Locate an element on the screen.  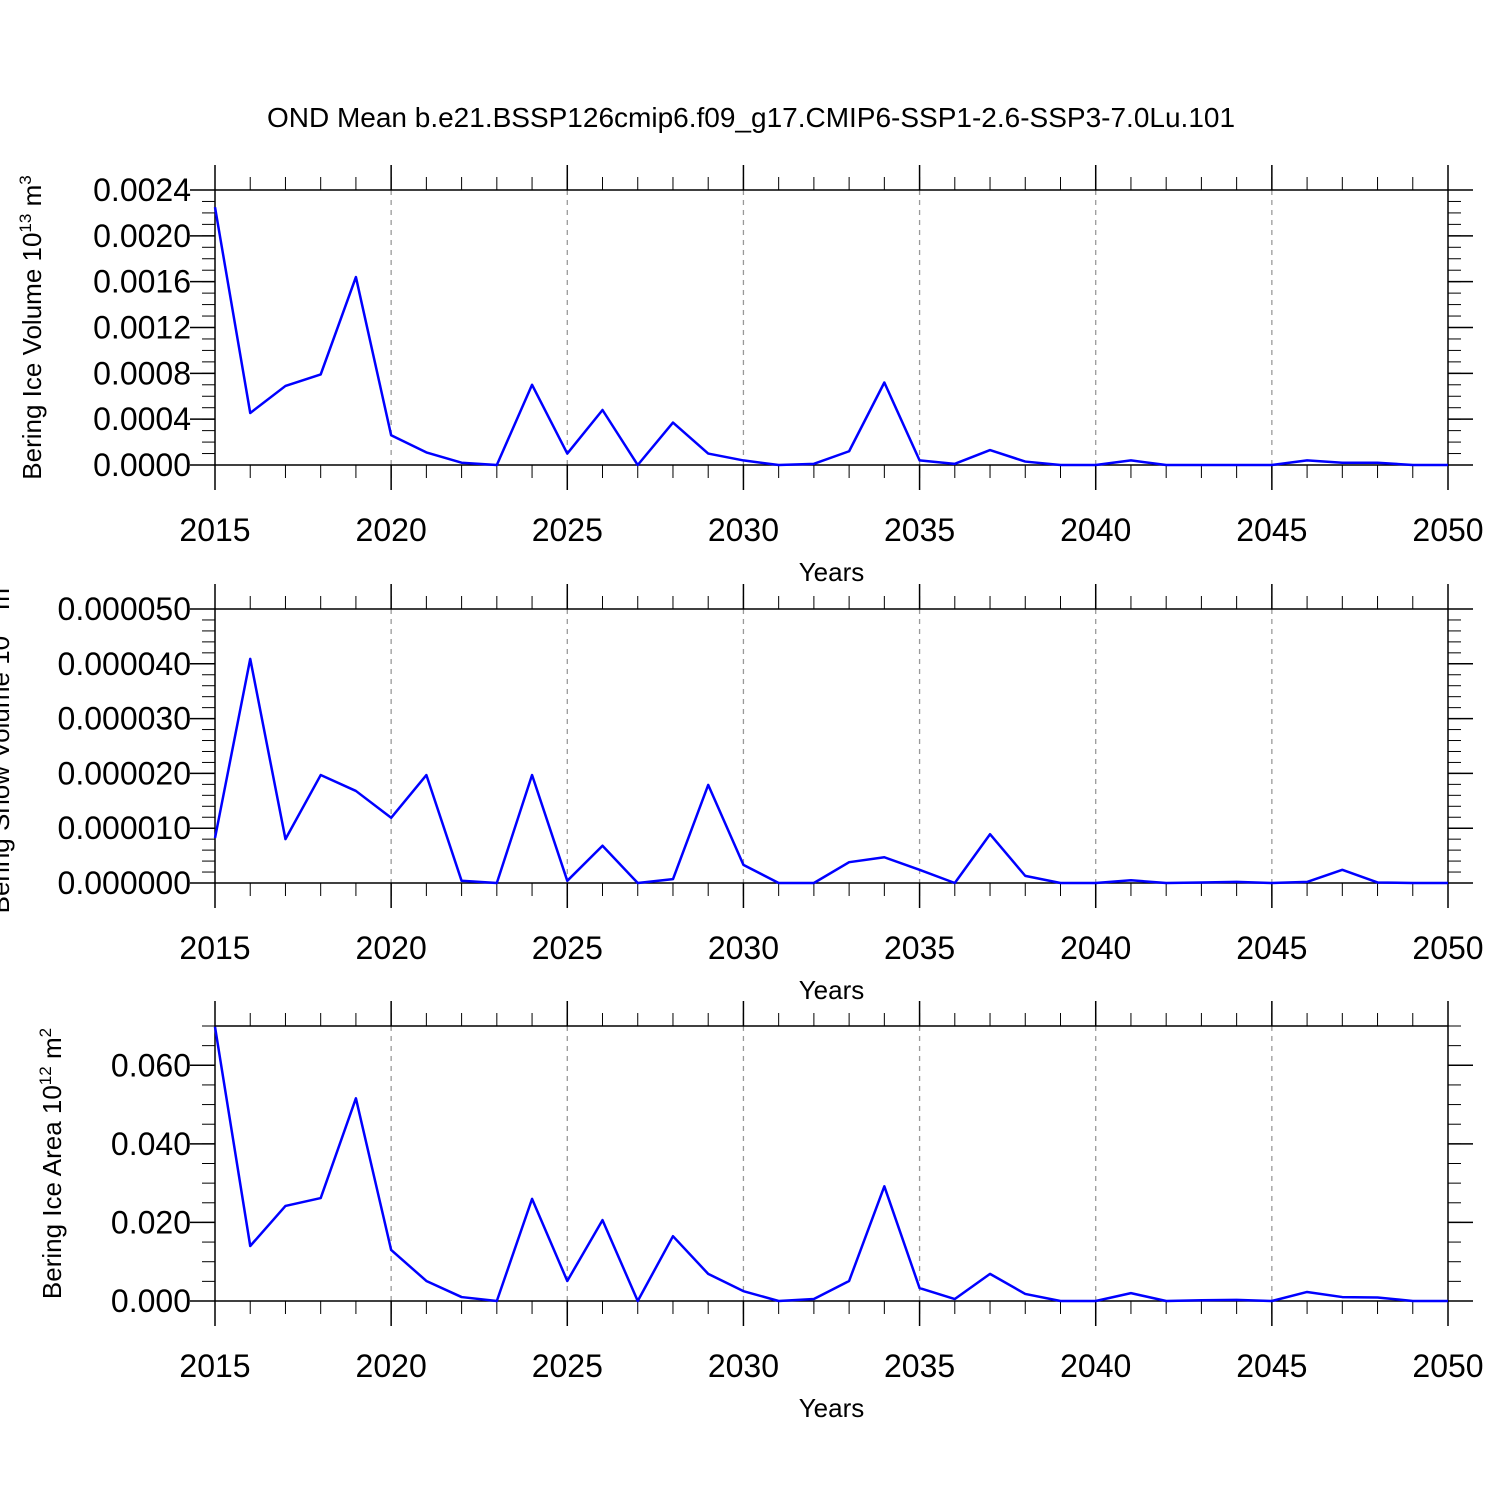
y-axis-label: Bering Ice Area 1012 m2 is located at coordinates (51, 1163).